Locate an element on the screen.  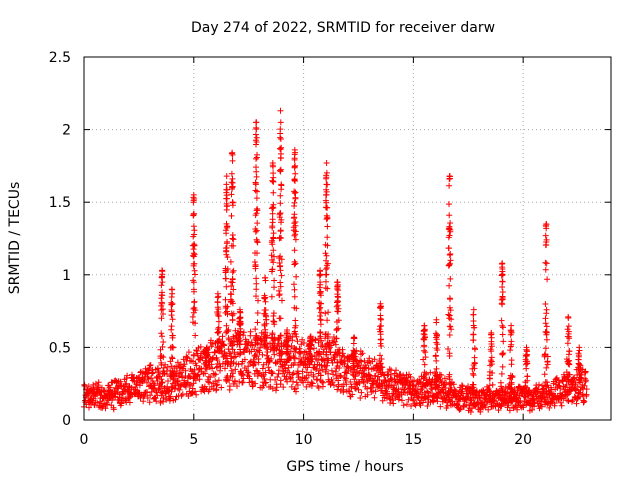
y-tick-label: 0.5 is located at coordinates (60, 348).